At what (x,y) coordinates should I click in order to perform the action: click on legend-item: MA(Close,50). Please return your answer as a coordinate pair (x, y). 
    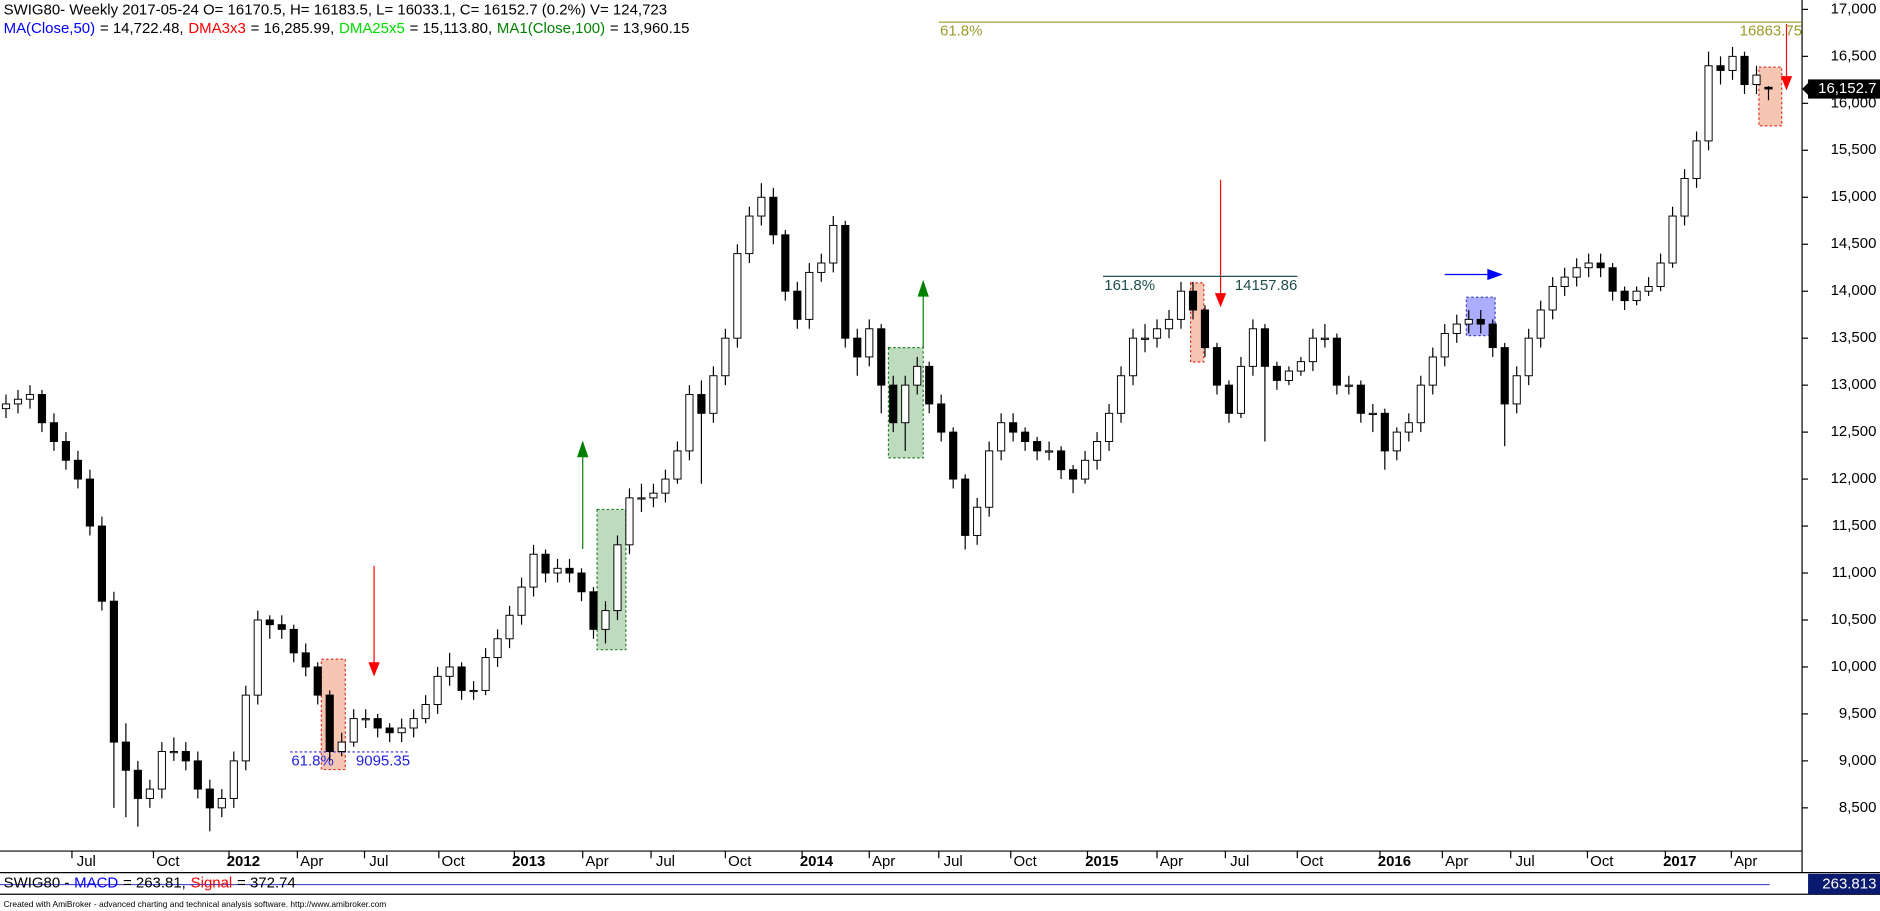
    Looking at the image, I should click on (50, 28).